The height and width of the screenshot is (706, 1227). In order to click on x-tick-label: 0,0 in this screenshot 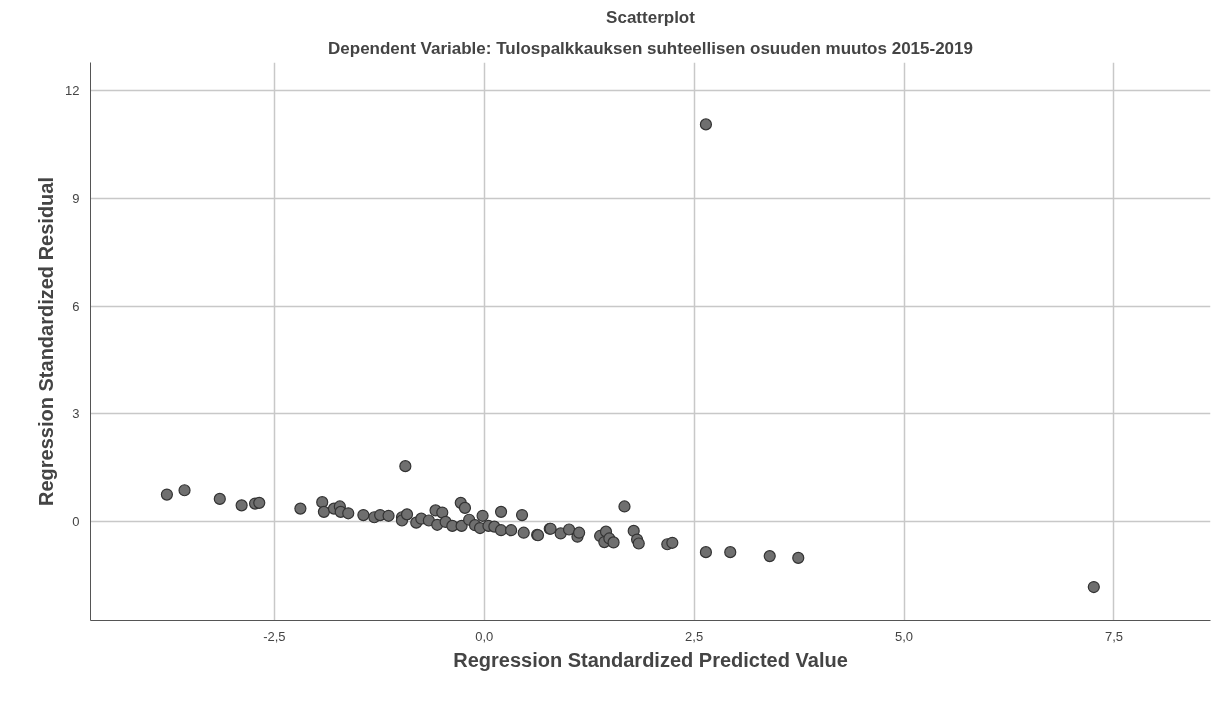, I will do `click(484, 636)`.